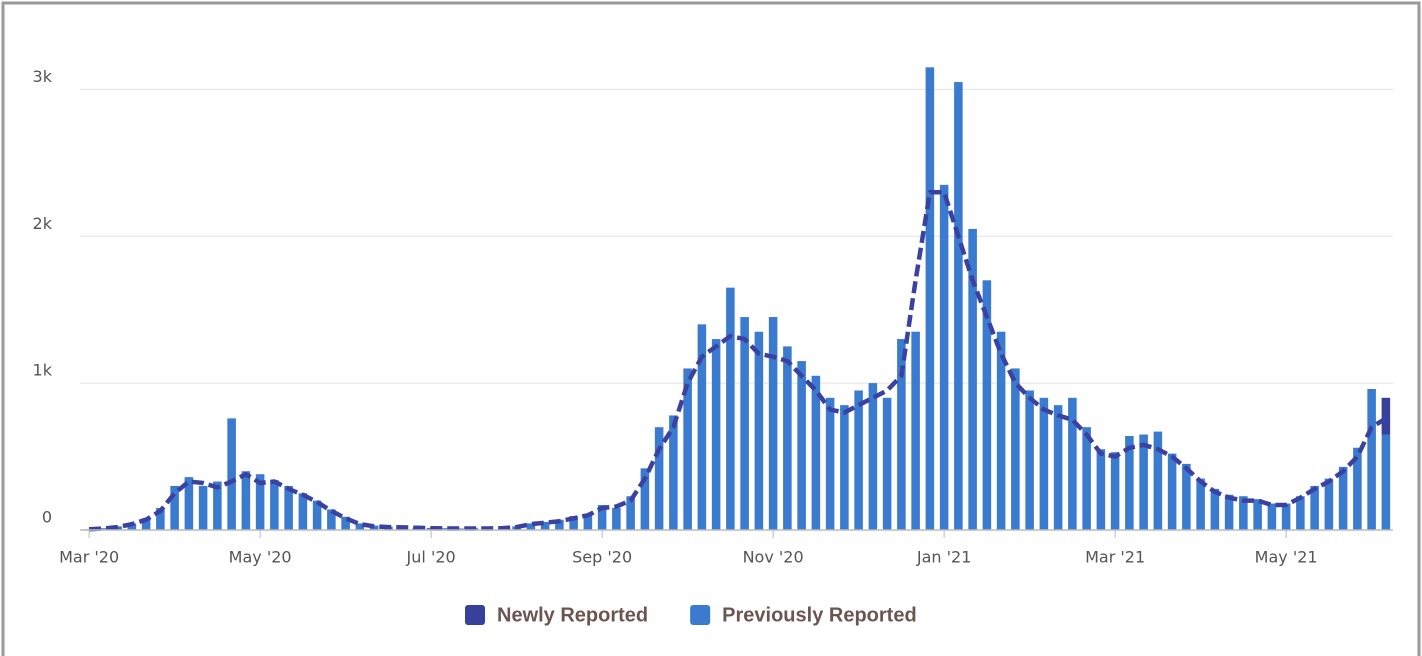 This screenshot has width=1422, height=656. I want to click on legend: Newly Reported Previously Reported, so click(691, 615).